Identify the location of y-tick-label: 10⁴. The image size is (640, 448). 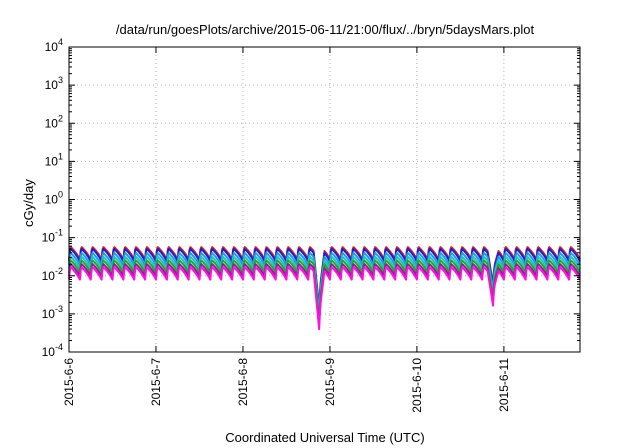
(54, 45).